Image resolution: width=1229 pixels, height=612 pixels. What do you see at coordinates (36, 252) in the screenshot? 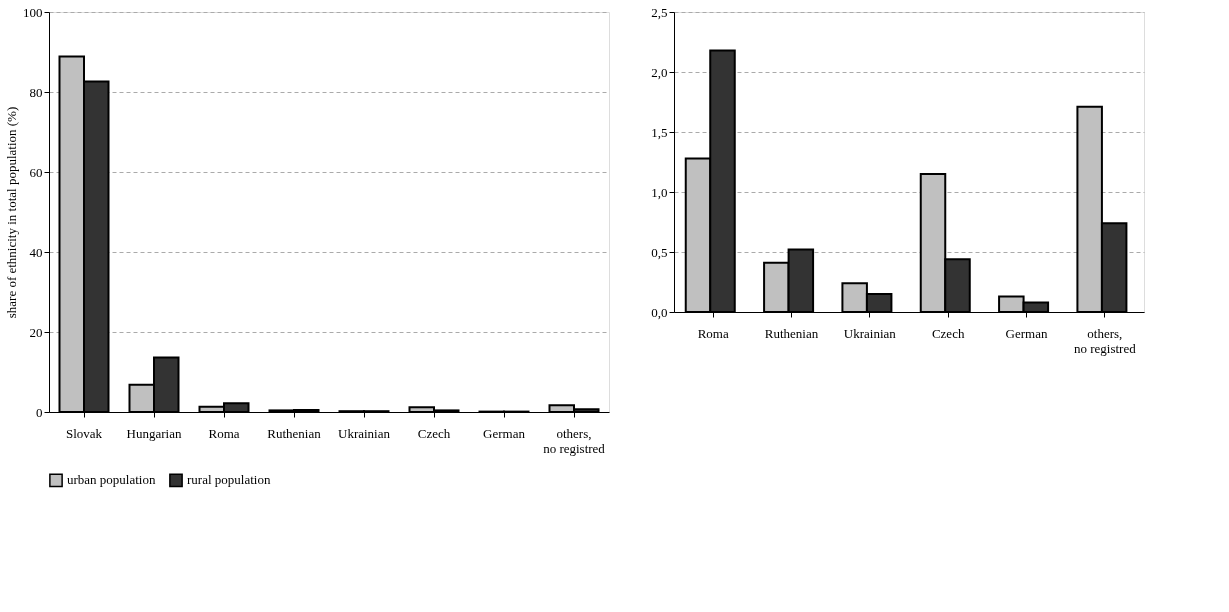
I see `y-tick-label: 40` at bounding box center [36, 252].